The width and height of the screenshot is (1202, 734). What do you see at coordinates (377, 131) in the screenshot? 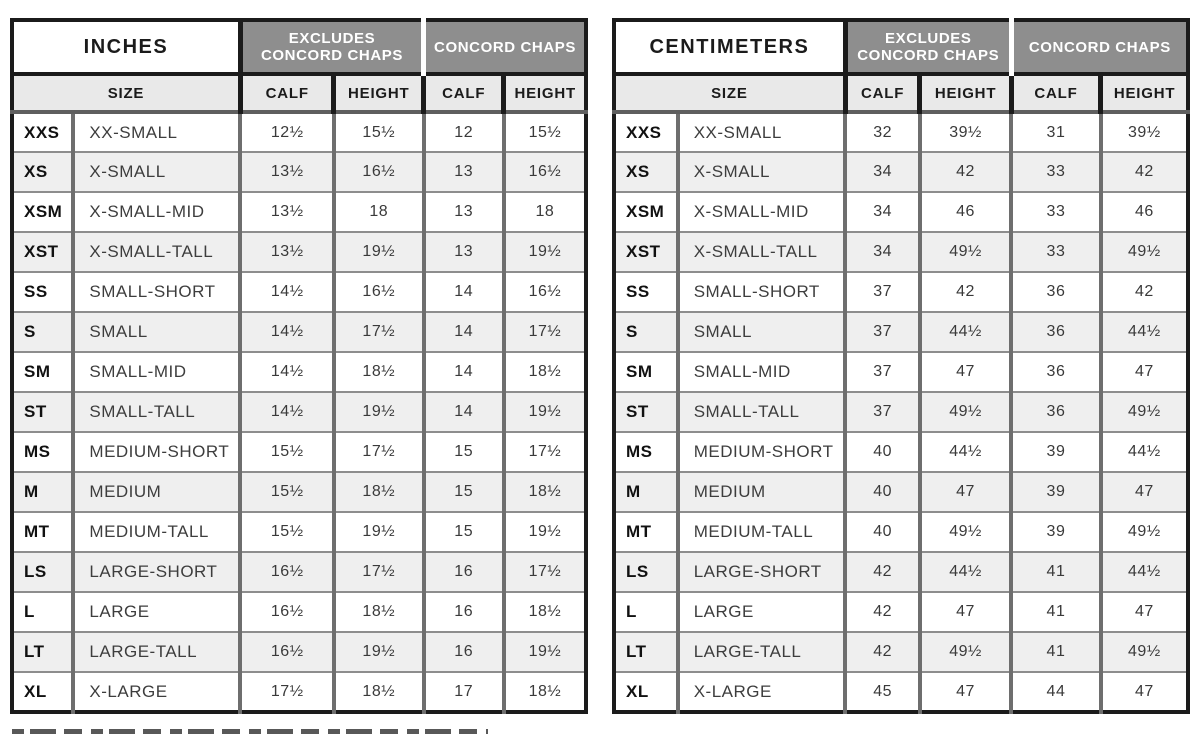
I see `height-excludes-value: 15½` at bounding box center [377, 131].